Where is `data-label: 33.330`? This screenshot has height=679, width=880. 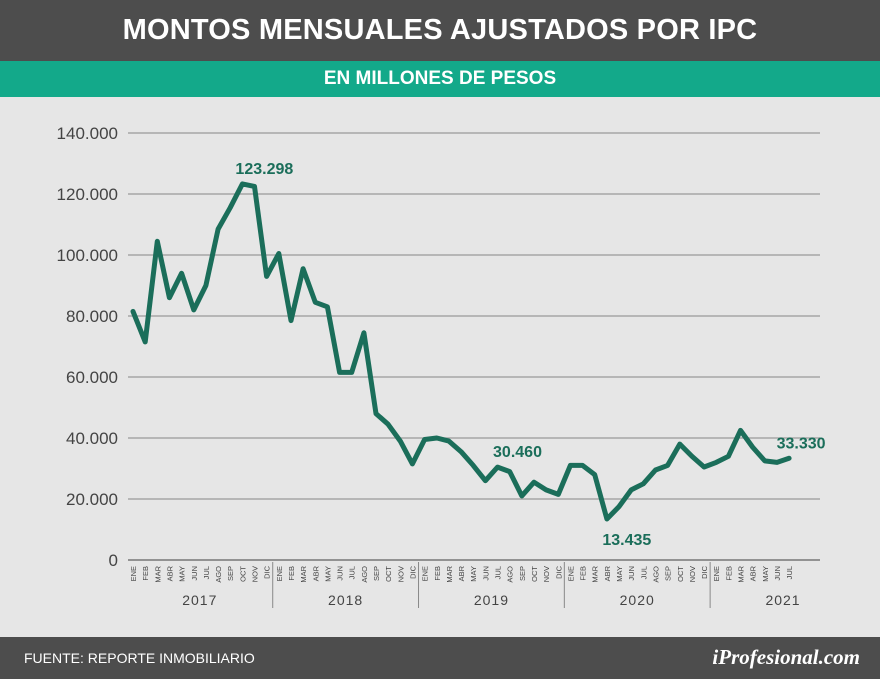
data-label: 33.330 is located at coordinates (801, 443).